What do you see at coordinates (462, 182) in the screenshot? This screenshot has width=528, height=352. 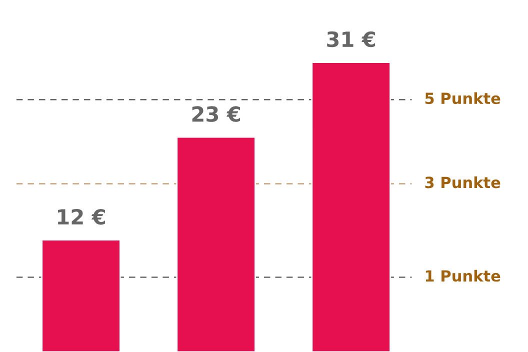 I see `ref-line-label: 3 Punkte` at bounding box center [462, 182].